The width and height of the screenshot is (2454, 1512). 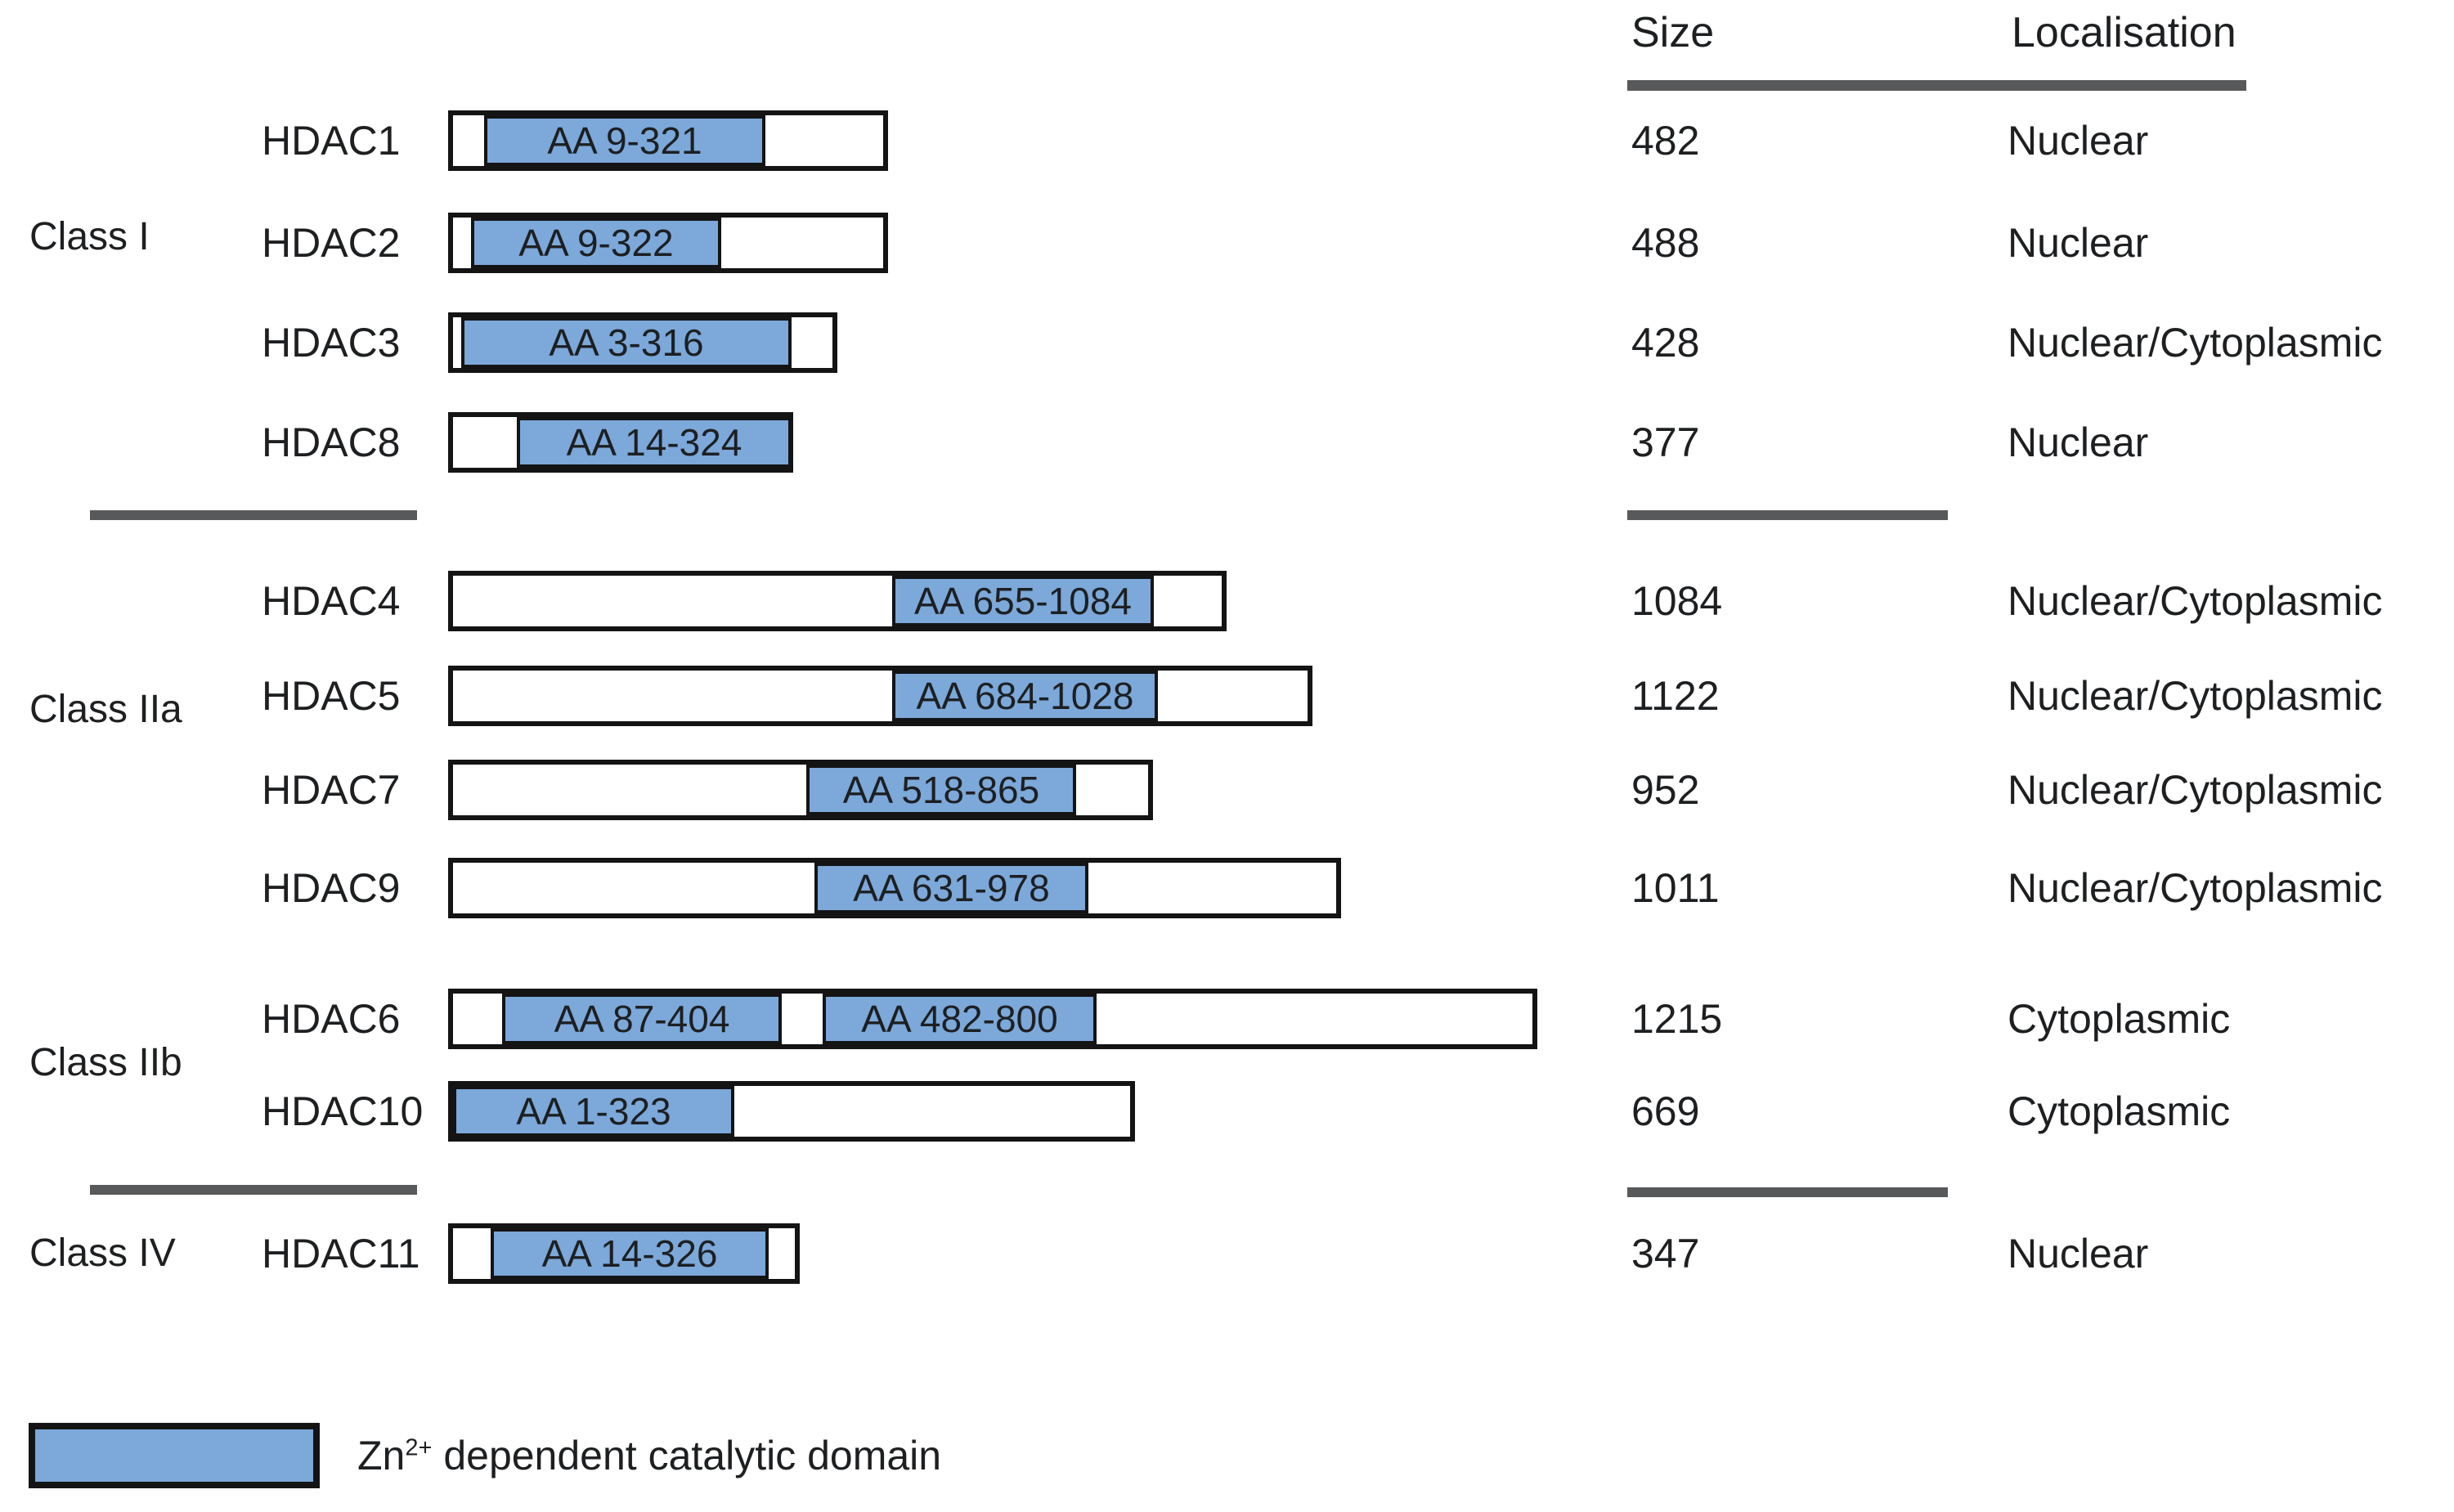 I want to click on catalytic-domain-segment: AA 14-324, so click(x=654, y=442).